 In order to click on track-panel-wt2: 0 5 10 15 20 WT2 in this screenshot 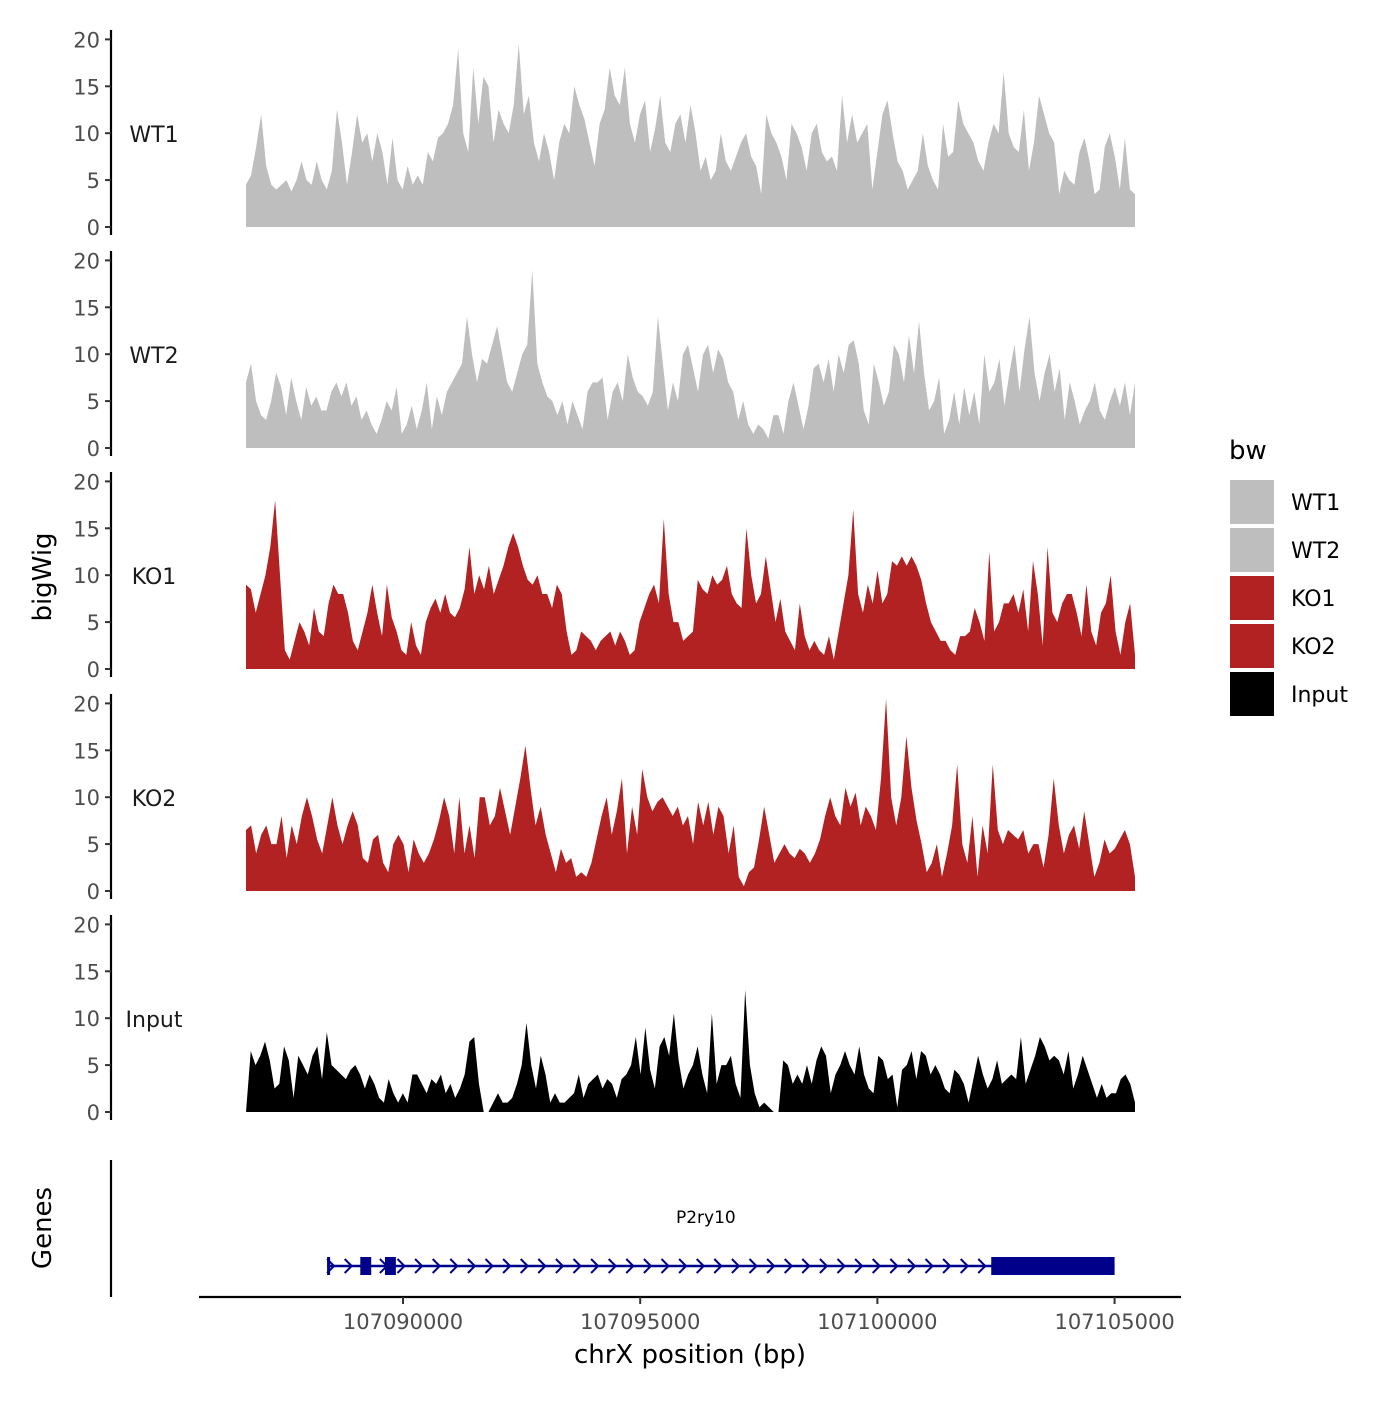, I will do `click(604, 355)`.